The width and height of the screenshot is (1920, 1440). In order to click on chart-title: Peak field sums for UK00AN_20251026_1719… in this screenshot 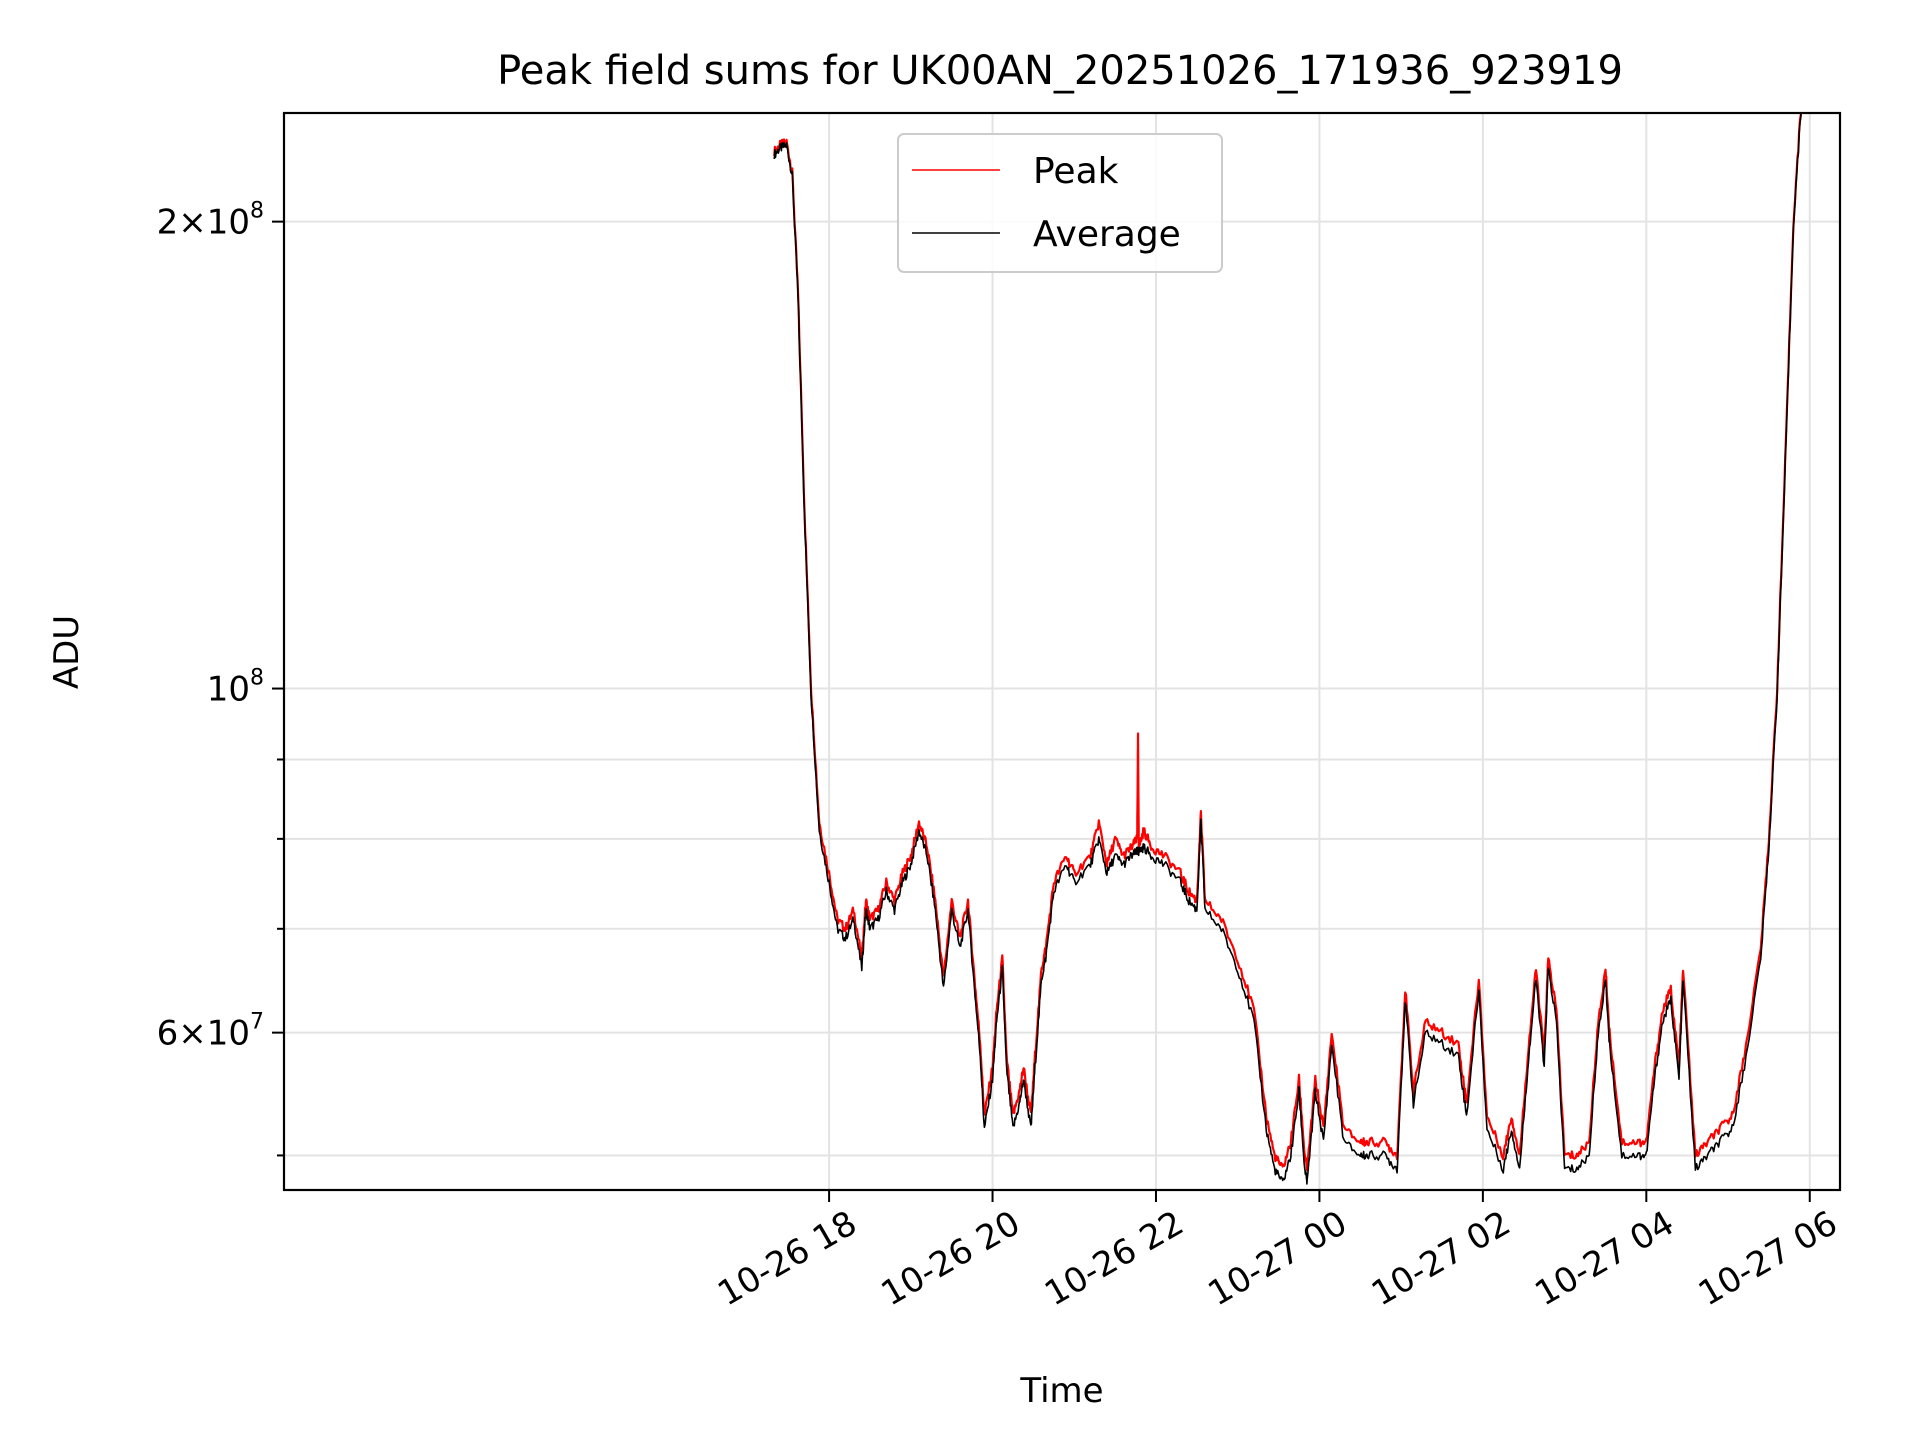, I will do `click(1060, 71)`.